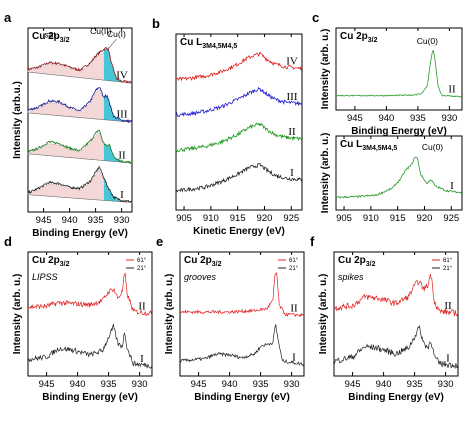 Image resolution: width=474 pixels, height=428 pixels. I want to click on panel-subtitle: grooves, so click(200, 277).